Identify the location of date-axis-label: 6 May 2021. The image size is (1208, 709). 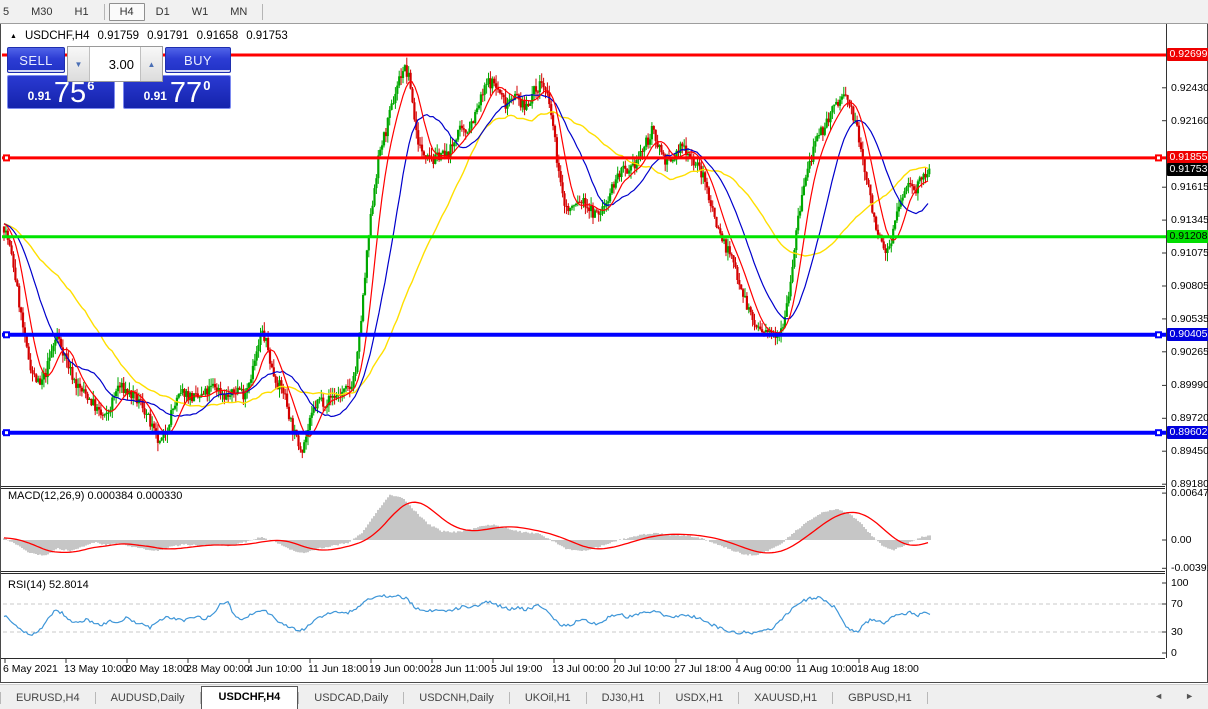
(30, 669).